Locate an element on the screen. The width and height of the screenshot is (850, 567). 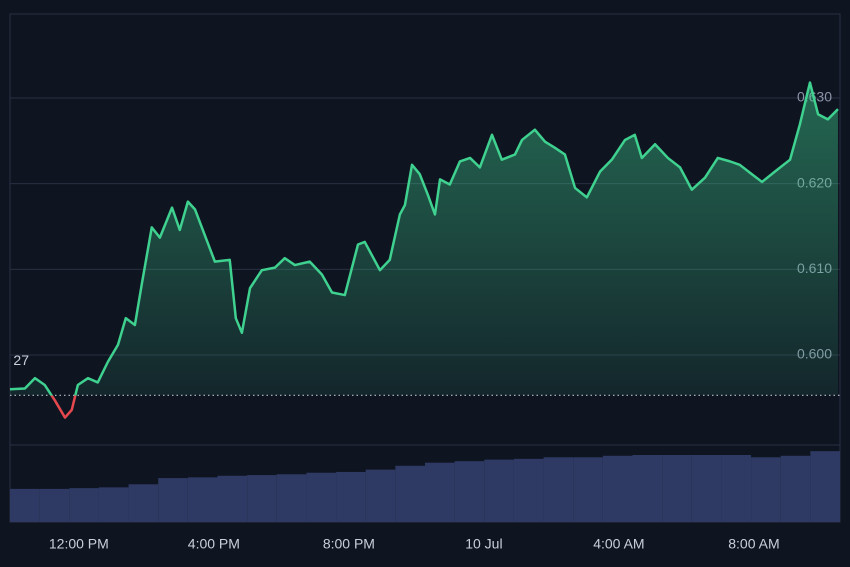
x-tick-label: 10 Jul is located at coordinates (483, 544).